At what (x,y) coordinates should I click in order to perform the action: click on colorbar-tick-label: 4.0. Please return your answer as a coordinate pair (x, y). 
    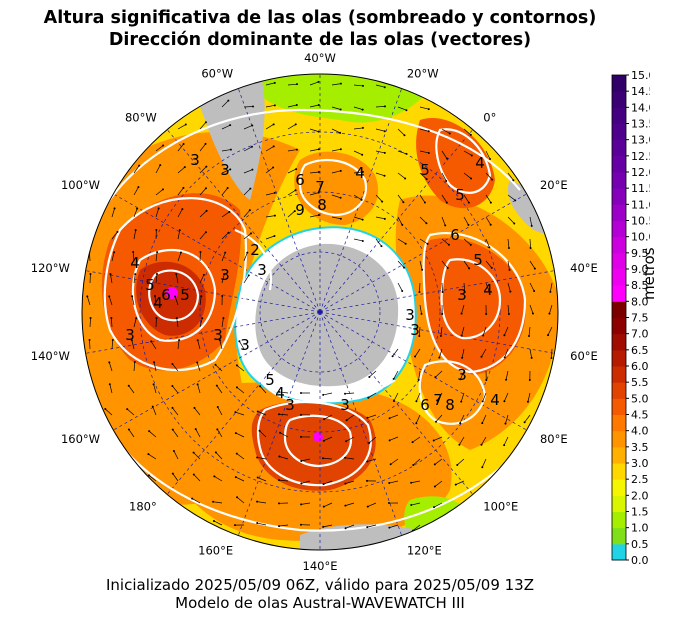
    Looking at the image, I should click on (640, 431).